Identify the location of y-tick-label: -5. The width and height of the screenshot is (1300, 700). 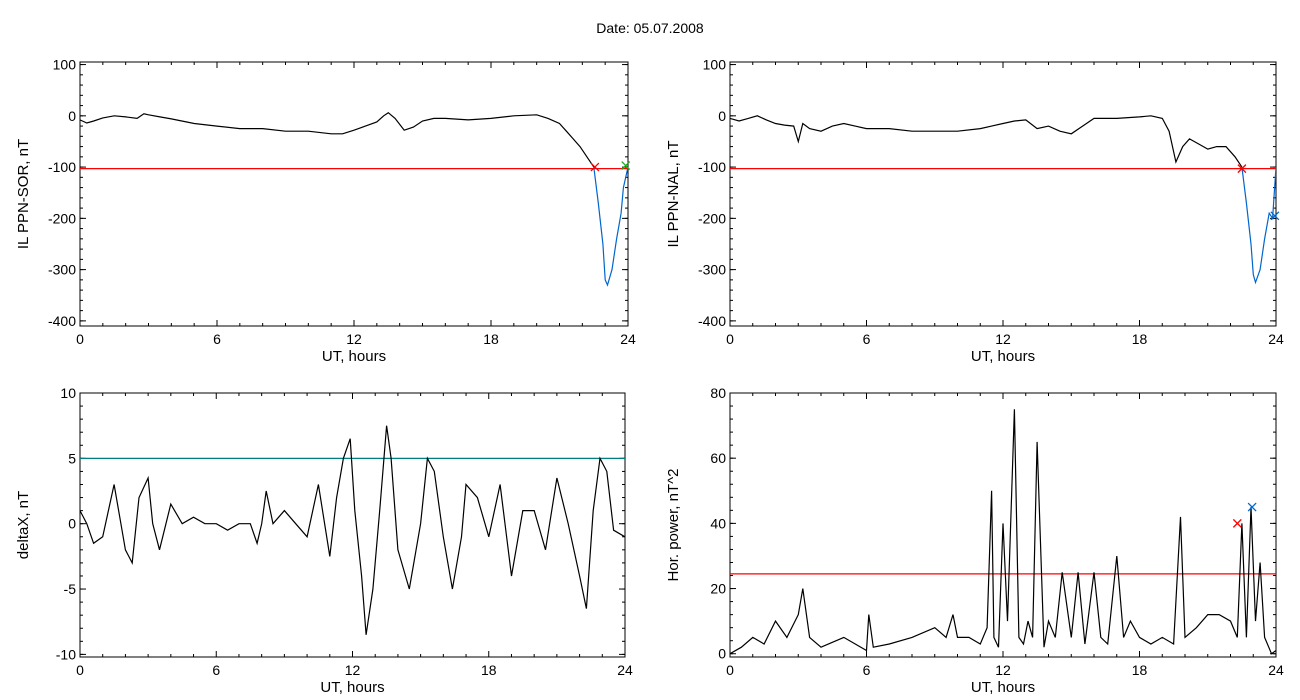
(70, 589).